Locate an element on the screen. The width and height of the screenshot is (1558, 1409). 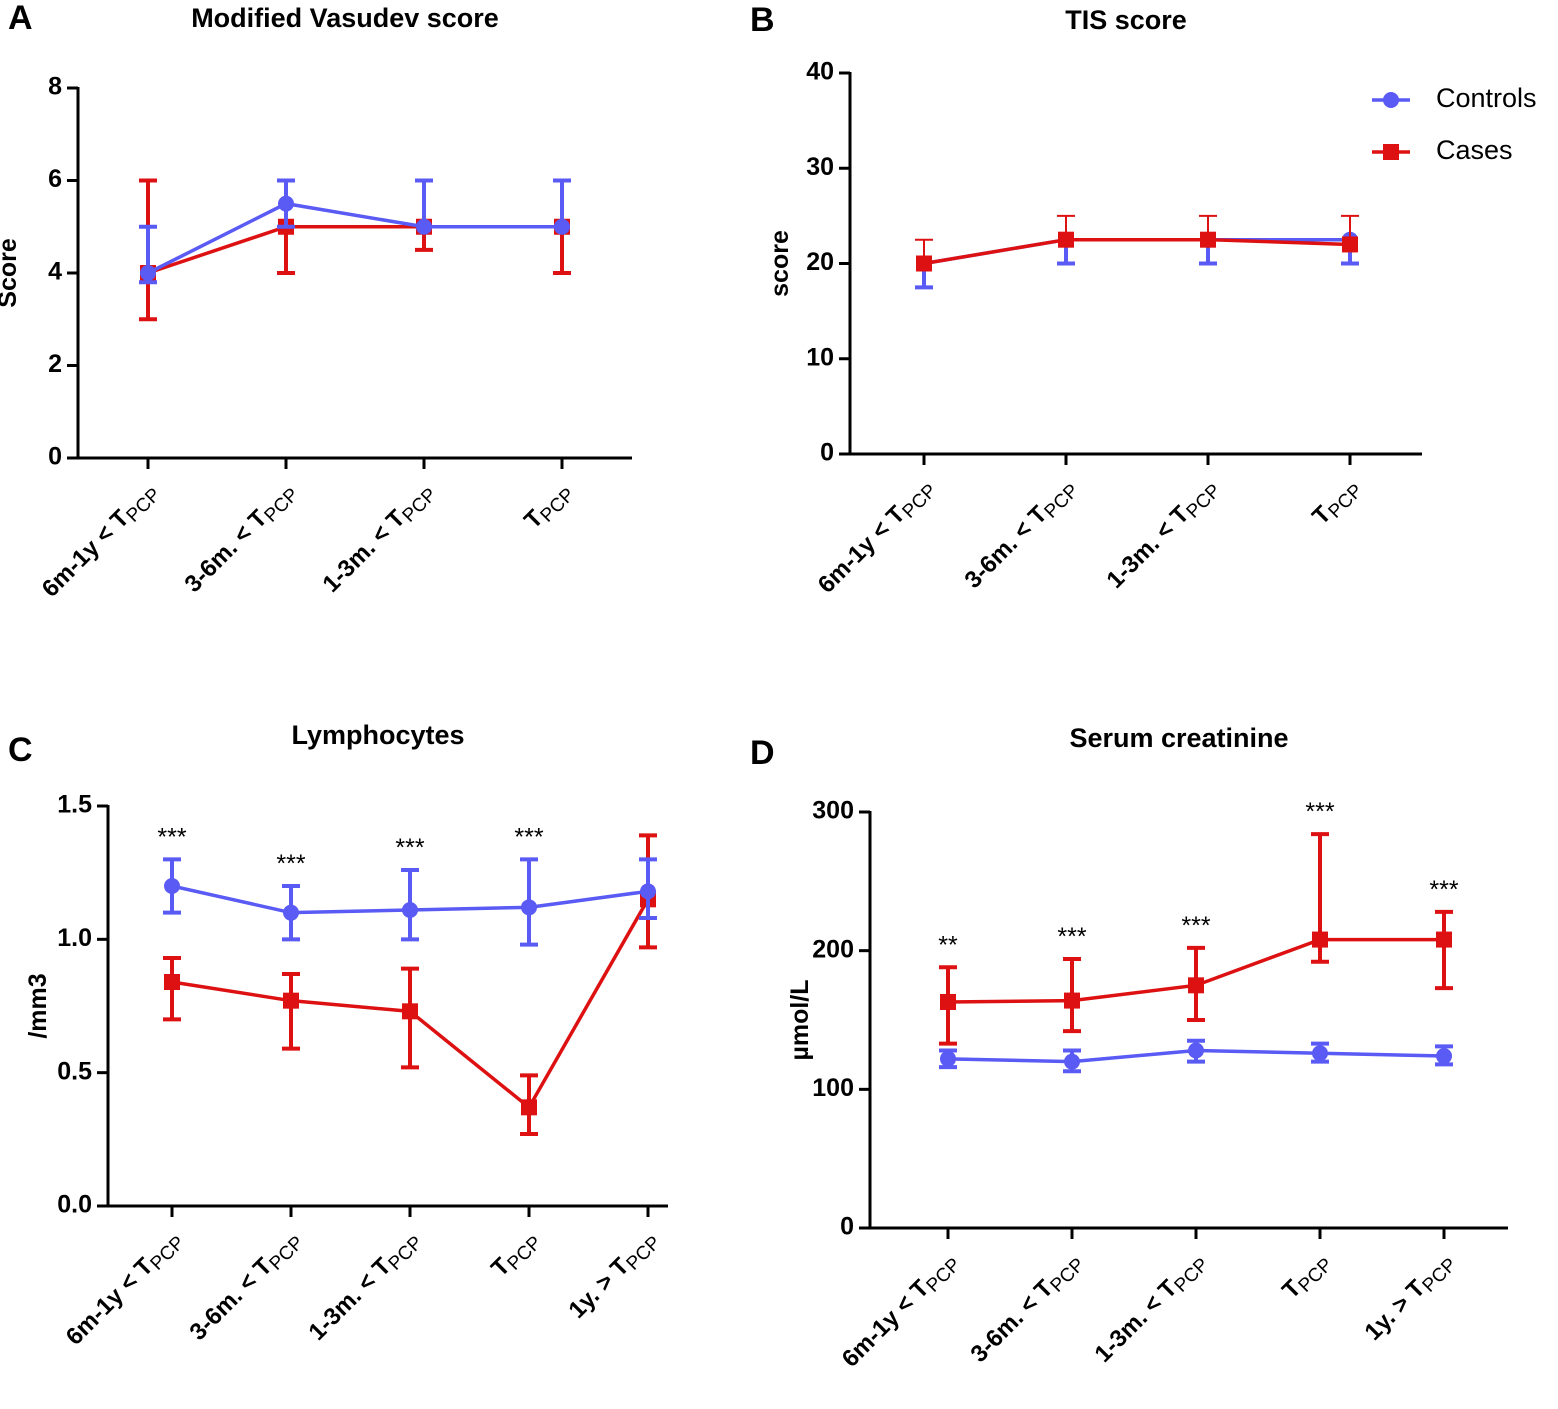
legend-label: Cases is located at coordinates (1474, 150).